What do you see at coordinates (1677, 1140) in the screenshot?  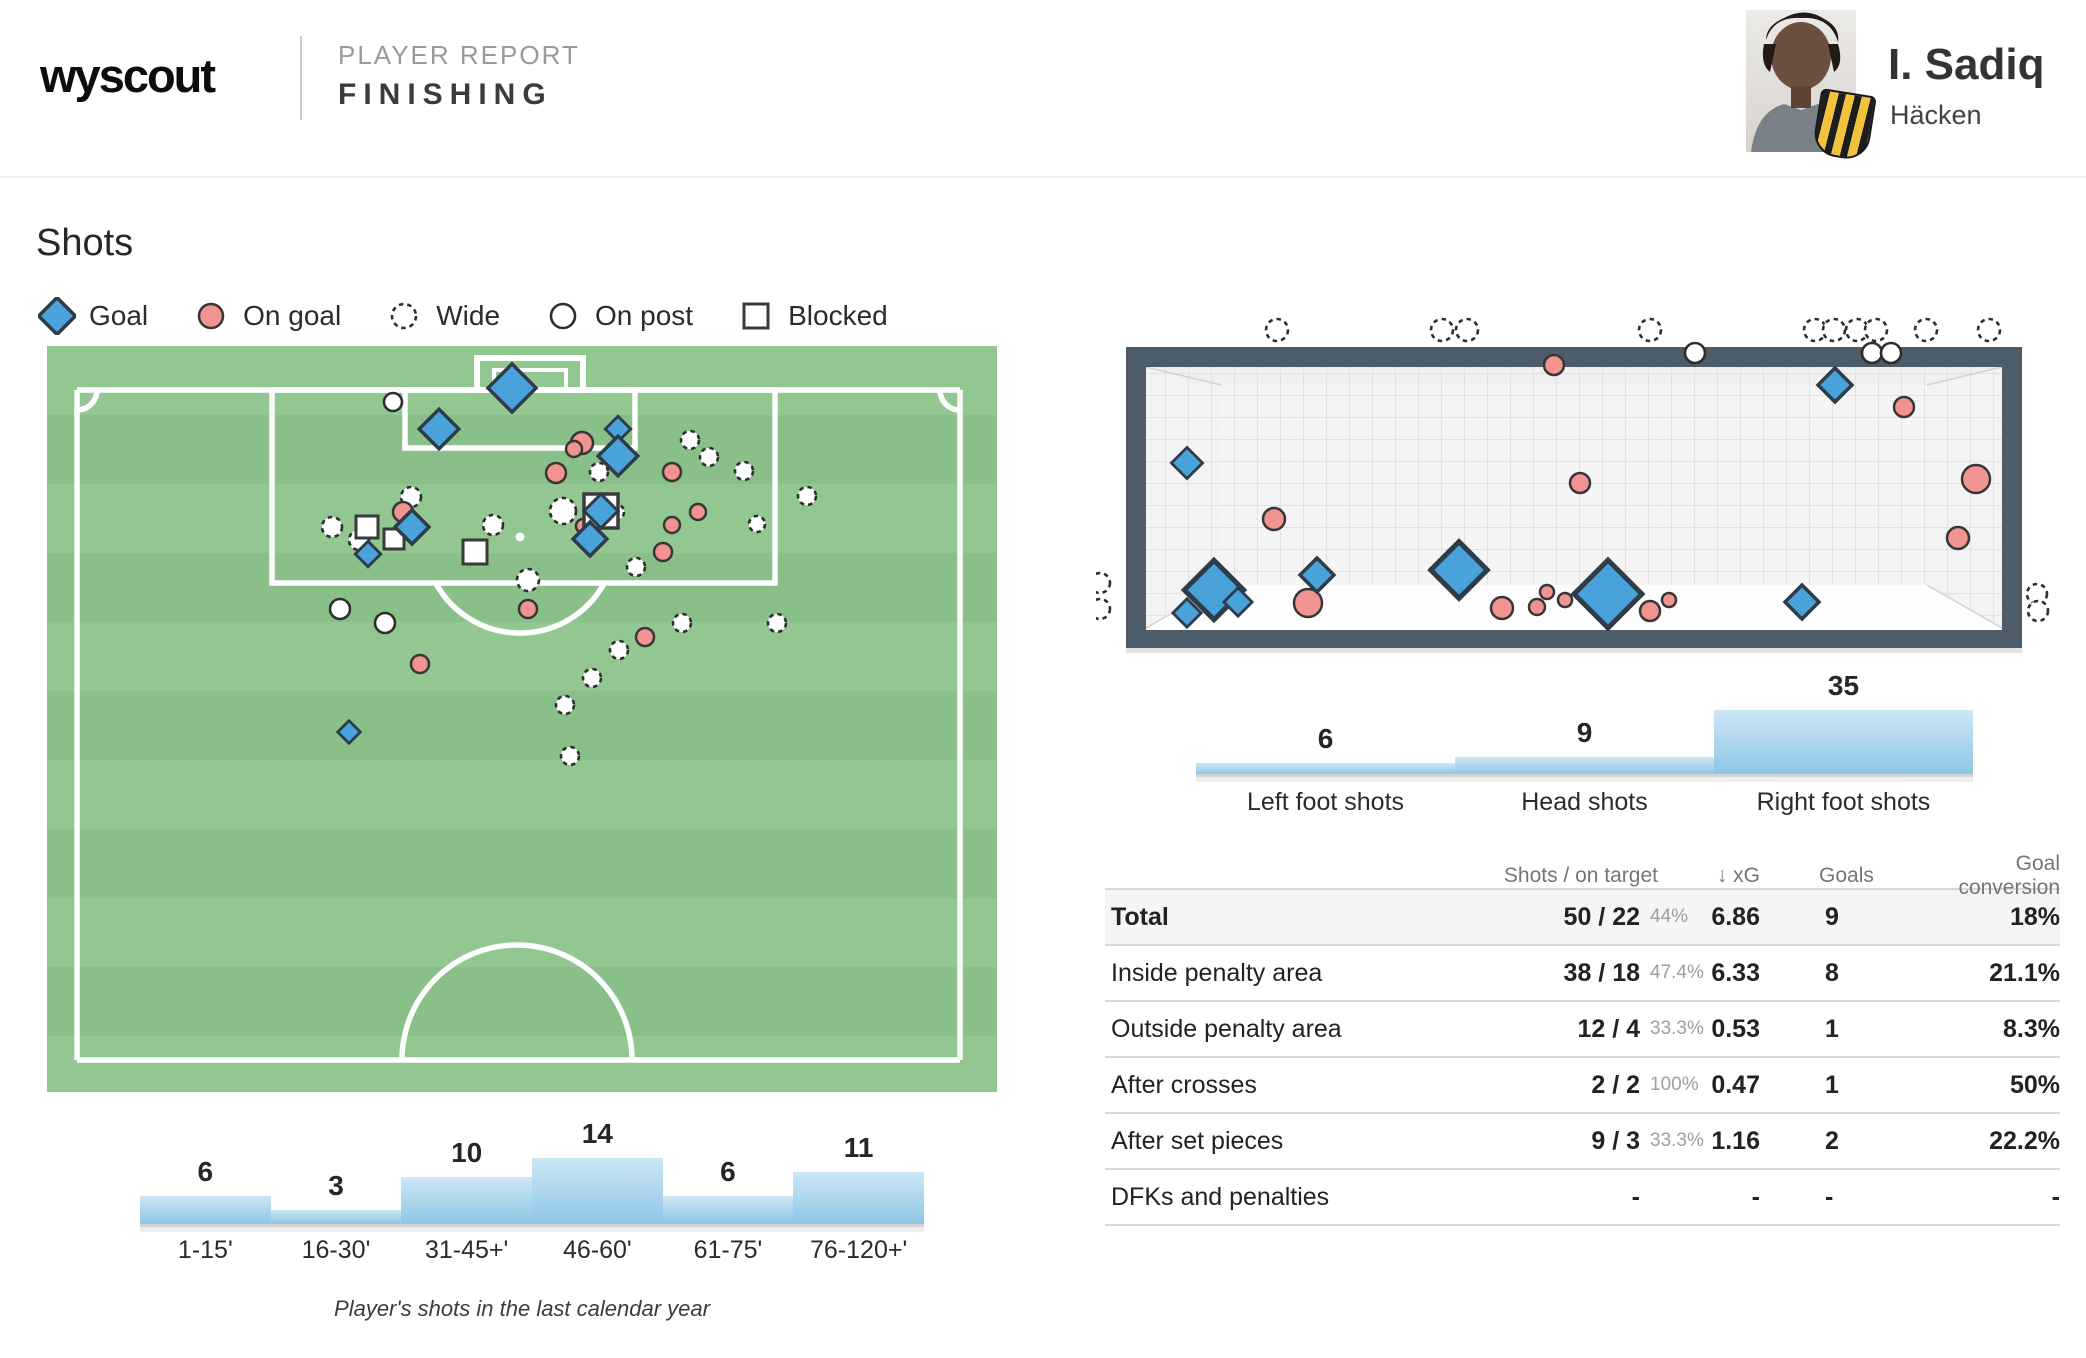 I see `cell-on-target-pct: 33.3%` at bounding box center [1677, 1140].